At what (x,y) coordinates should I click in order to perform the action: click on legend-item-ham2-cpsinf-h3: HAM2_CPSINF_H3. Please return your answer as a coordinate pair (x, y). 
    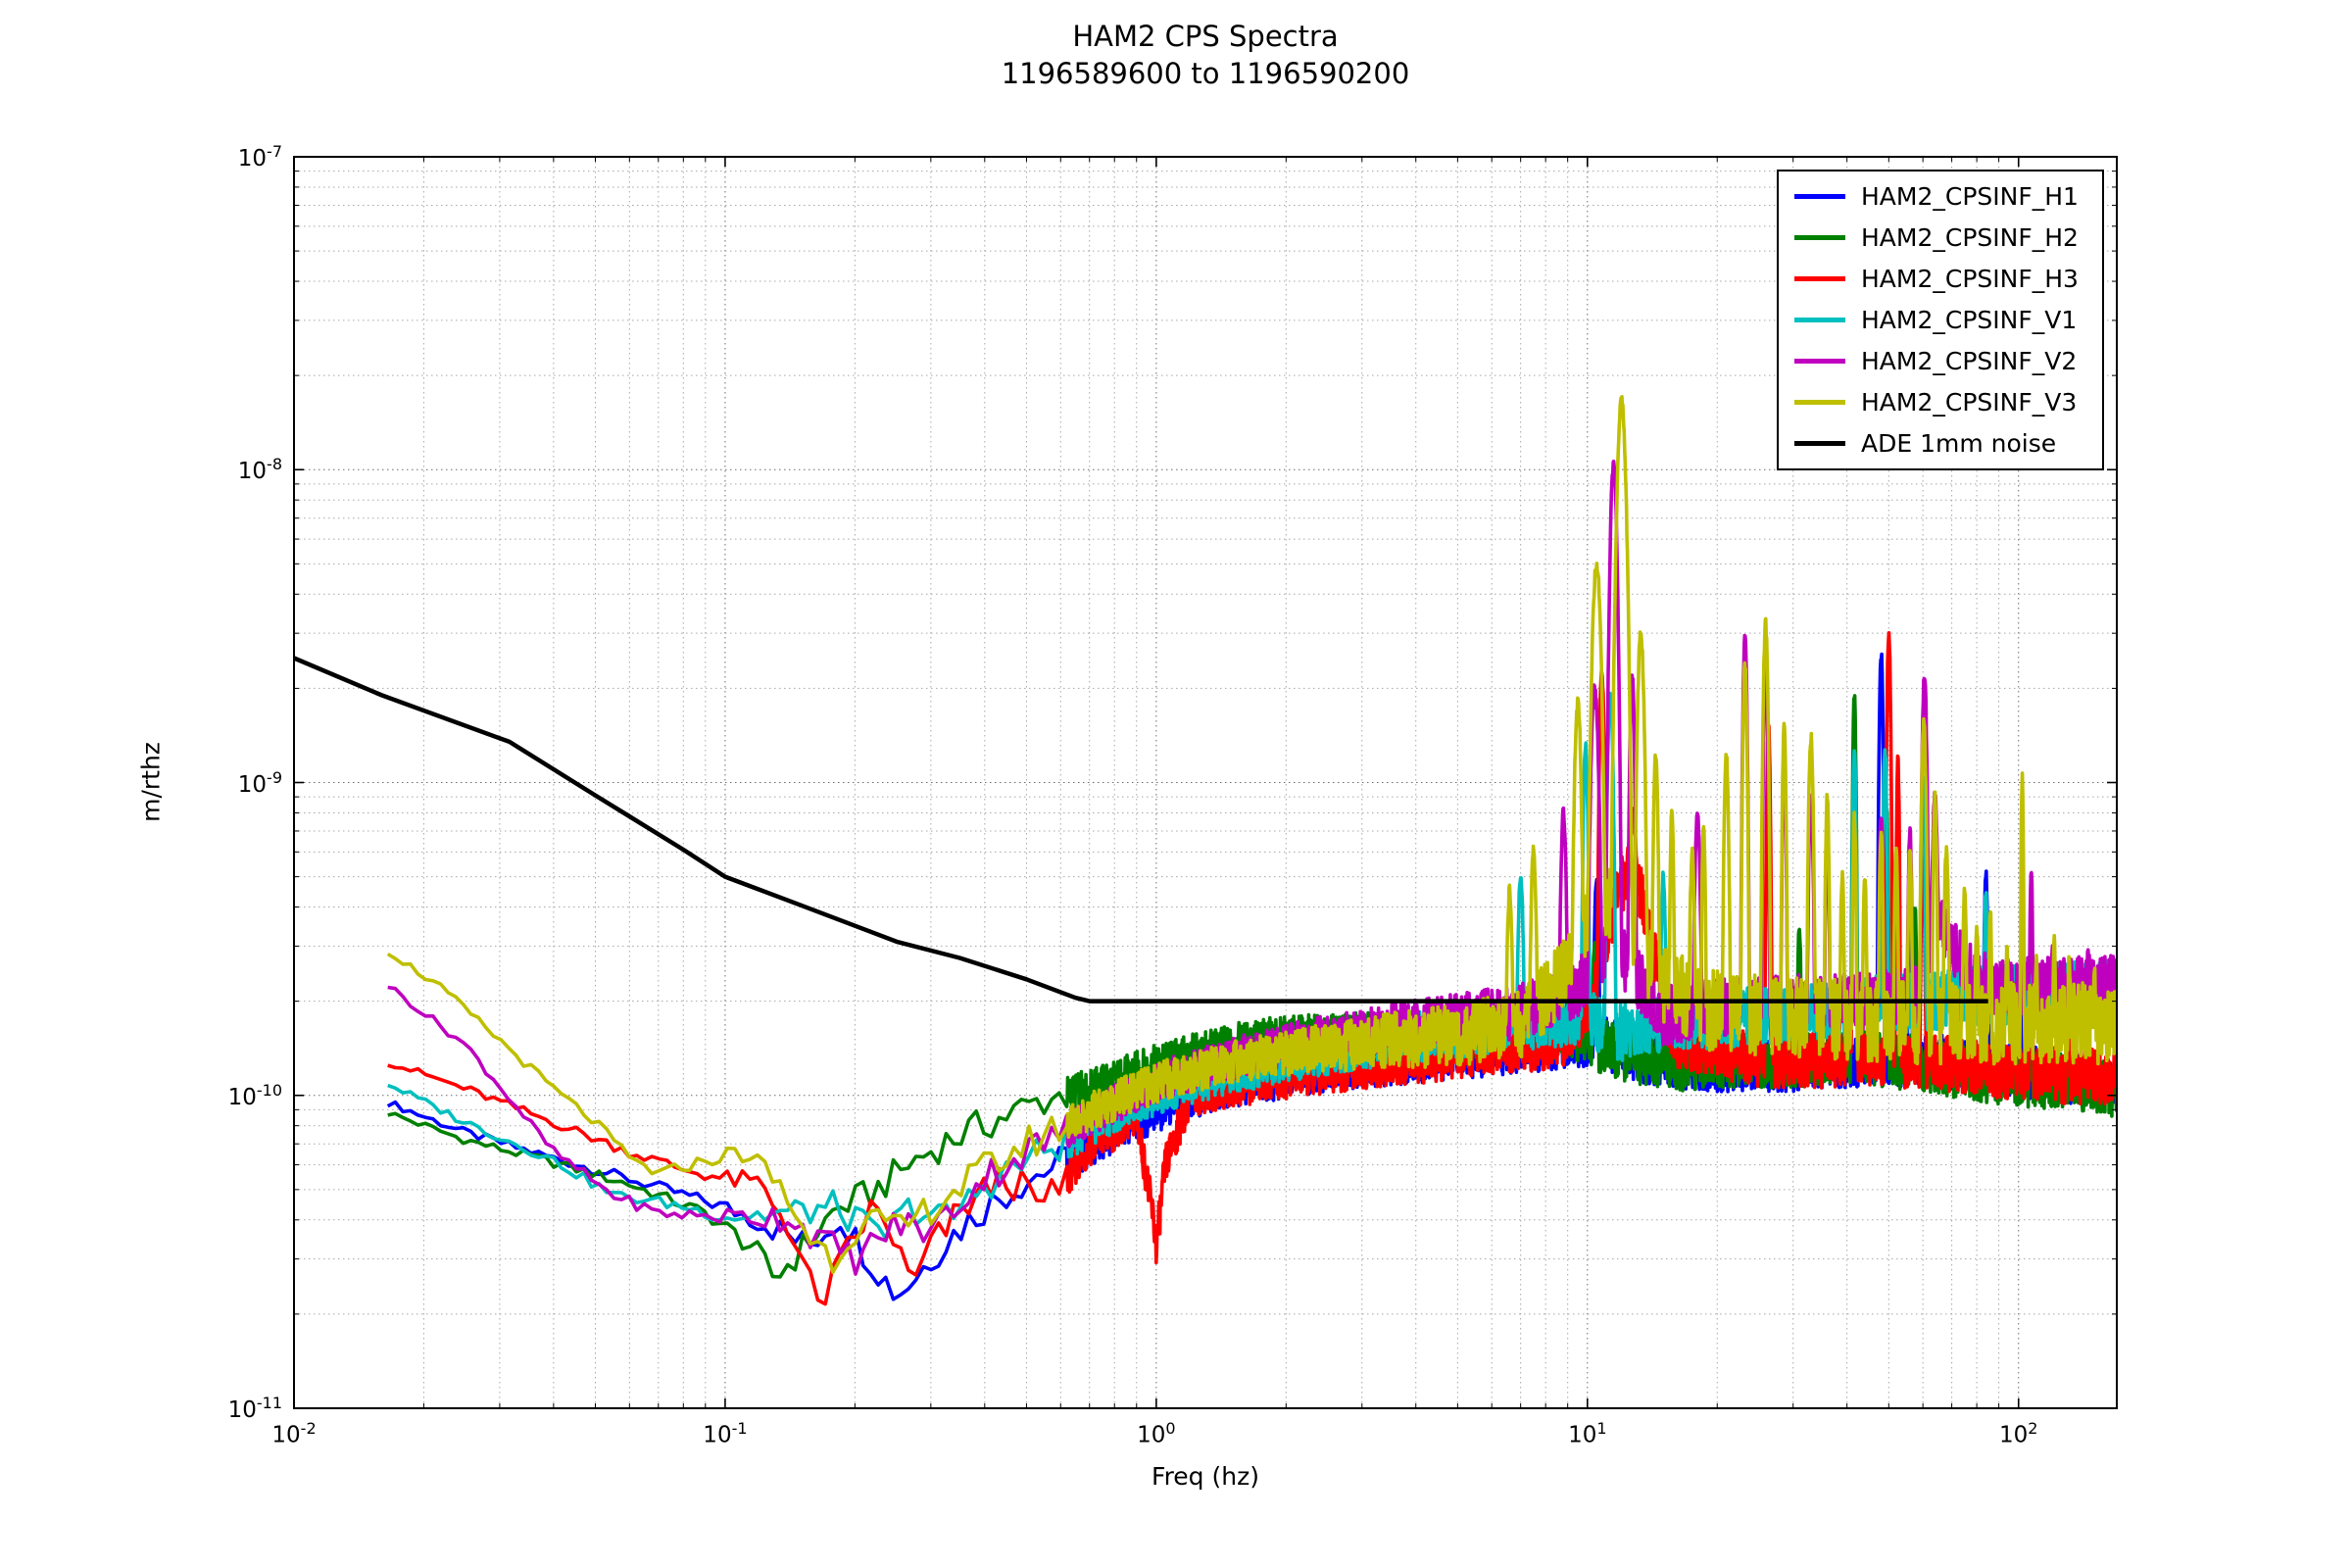
    Looking at the image, I should click on (1940, 279).